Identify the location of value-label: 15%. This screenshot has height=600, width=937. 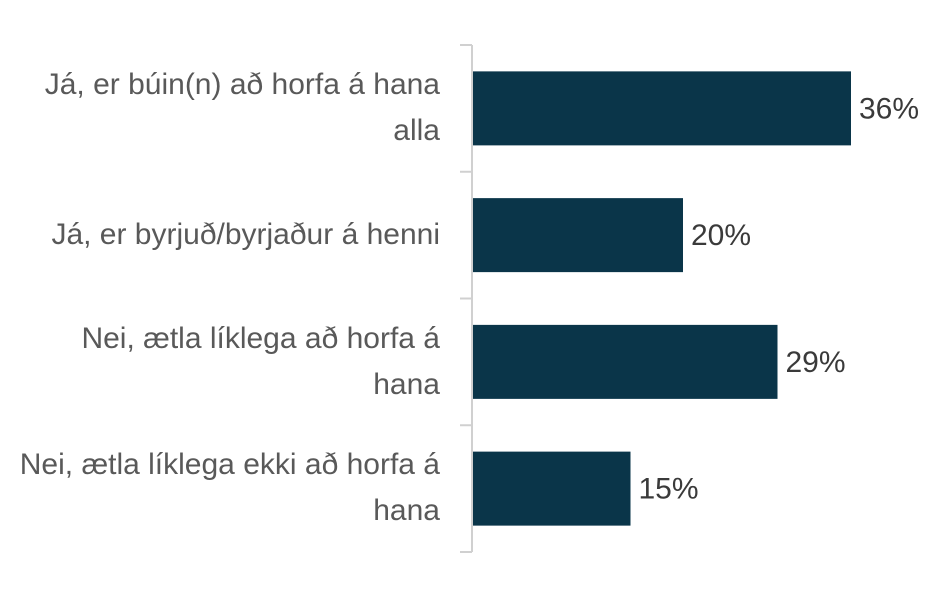
(669, 489).